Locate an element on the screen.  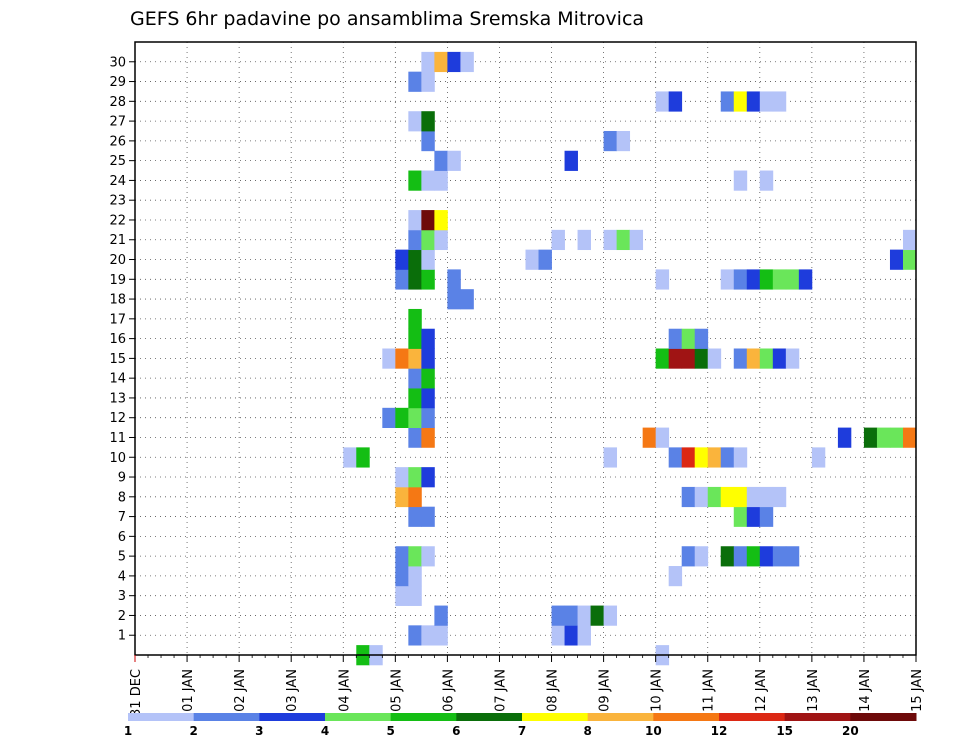
y-tick-label: 20 is located at coordinates (117, 260).